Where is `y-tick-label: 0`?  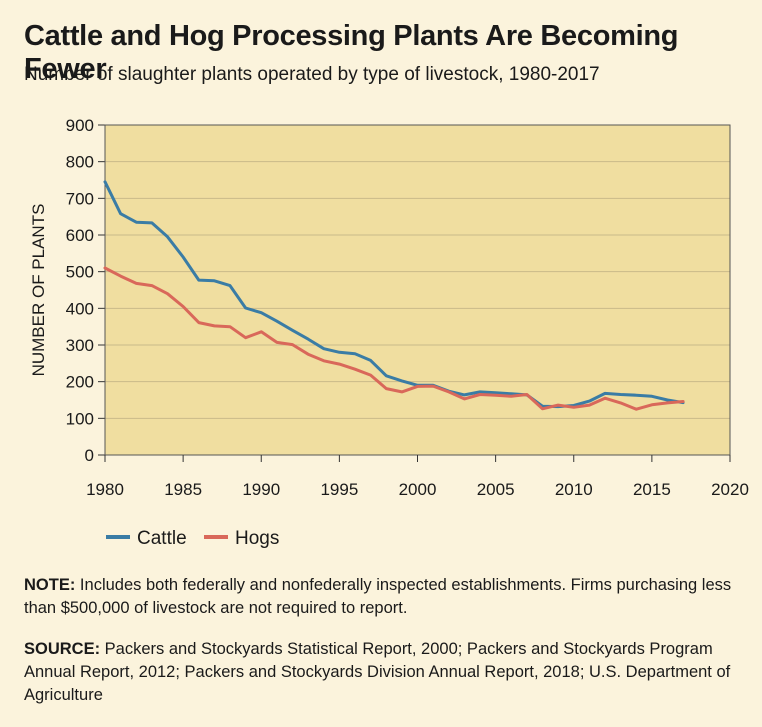
y-tick-label: 0 is located at coordinates (89, 455).